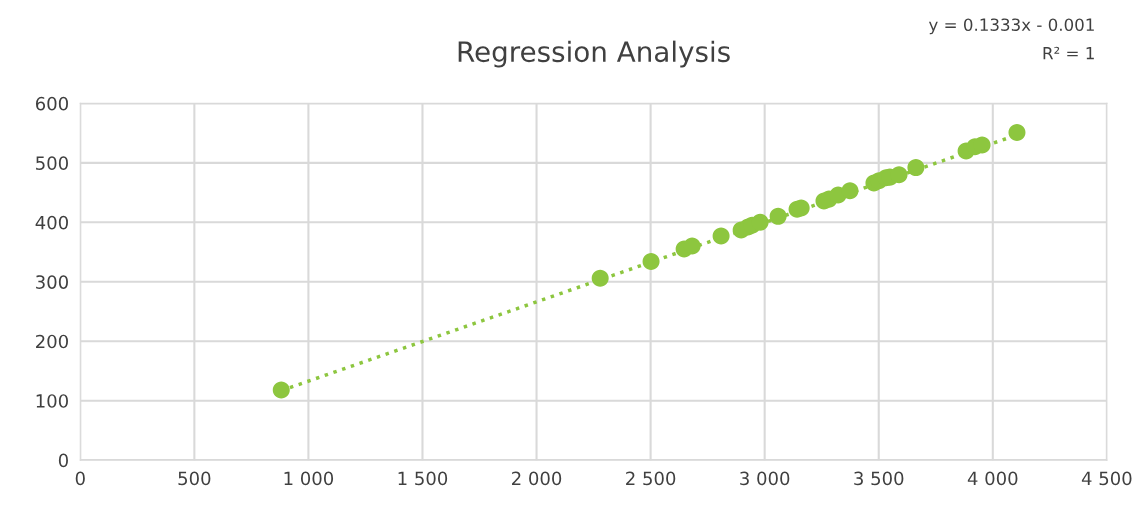 The width and height of the screenshot is (1147, 517). What do you see at coordinates (1106, 478) in the screenshot?
I see `x-tick-label: 4 500` at bounding box center [1106, 478].